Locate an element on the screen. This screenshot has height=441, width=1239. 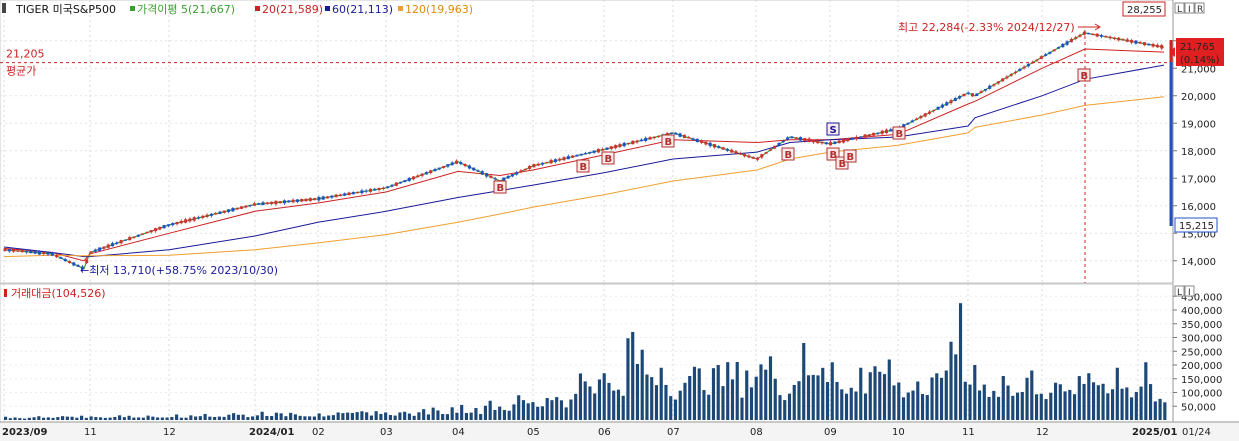
vol-button-l is located at coordinates (1179, 291).